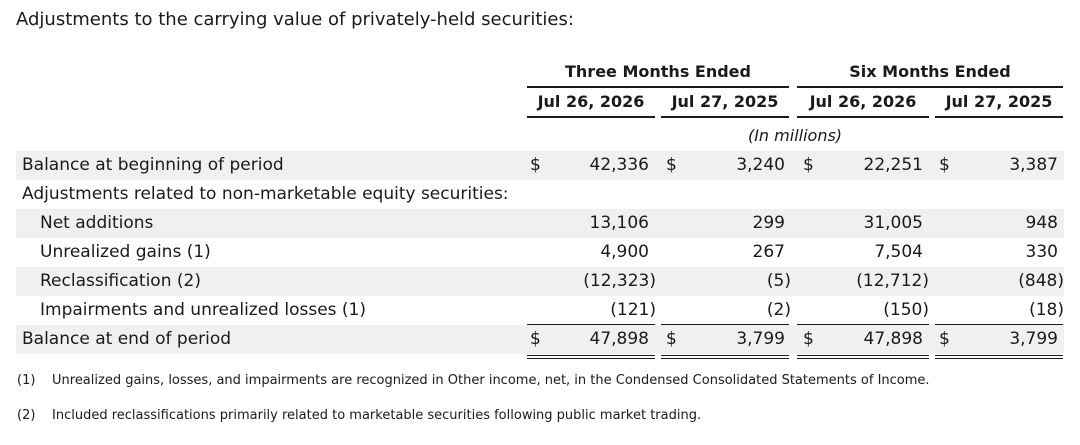  Describe the element at coordinates (1041, 223) in the screenshot. I see `cell-col-4: 948` at that location.